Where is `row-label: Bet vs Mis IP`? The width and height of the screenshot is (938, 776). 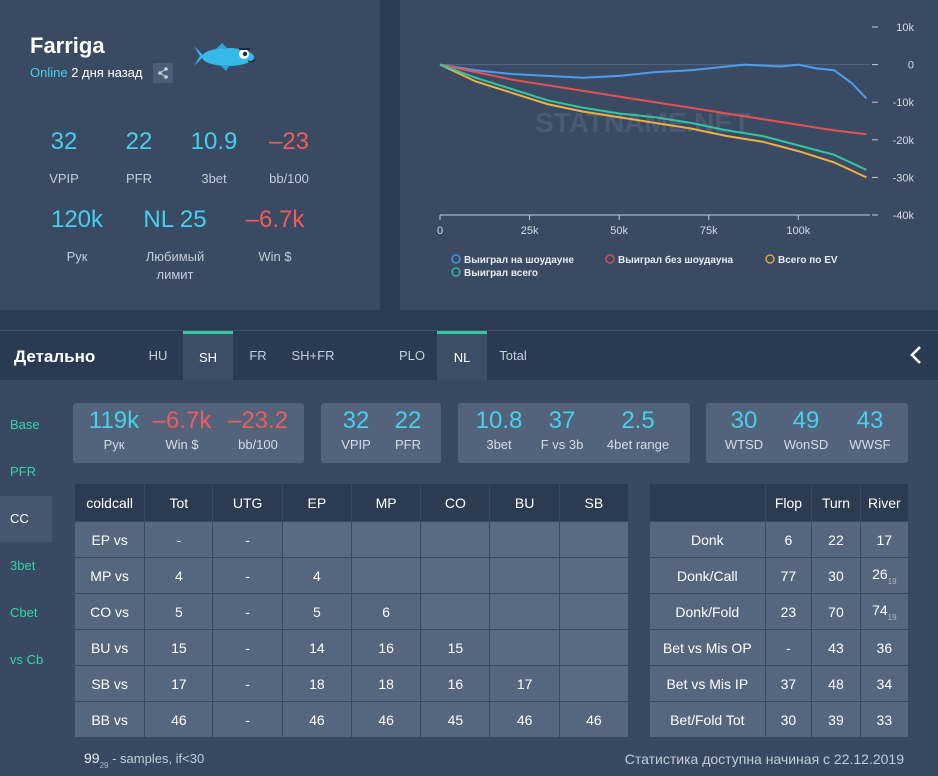
row-label: Bet vs Mis IP is located at coordinates (707, 683).